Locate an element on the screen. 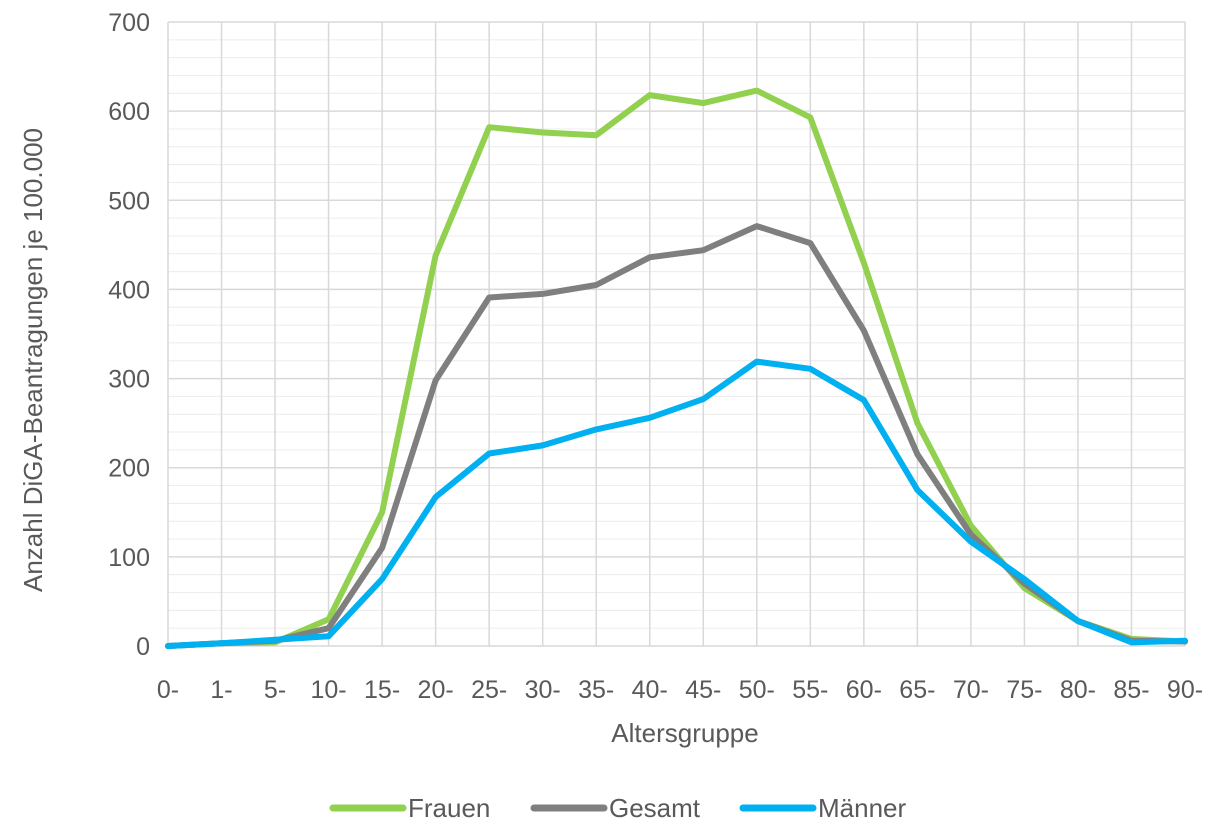 Image resolution: width=1206 pixels, height=826 pixels. y-axis-title: Anzahl DiGA-Beantragungen je 100.000 is located at coordinates (33, 360).